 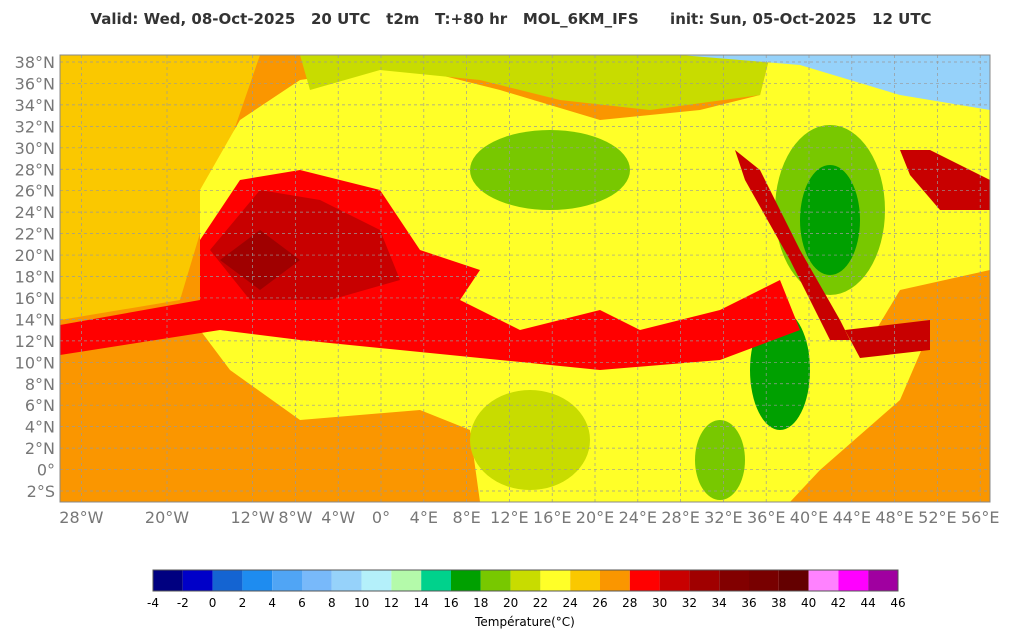 I want to click on lat-label: 6°N, so click(x=40, y=405).